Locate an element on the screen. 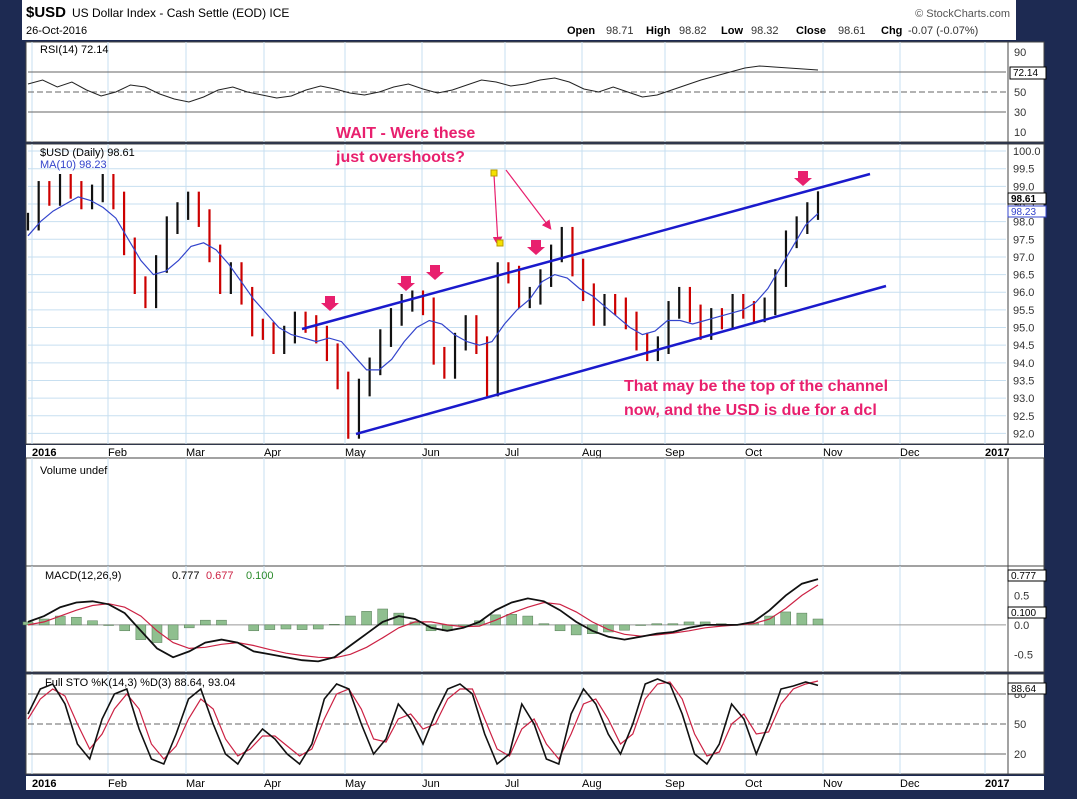 Image resolution: width=1077 pixels, height=799 pixels. x-tick-Dec: Dec is located at coordinates (910, 784).